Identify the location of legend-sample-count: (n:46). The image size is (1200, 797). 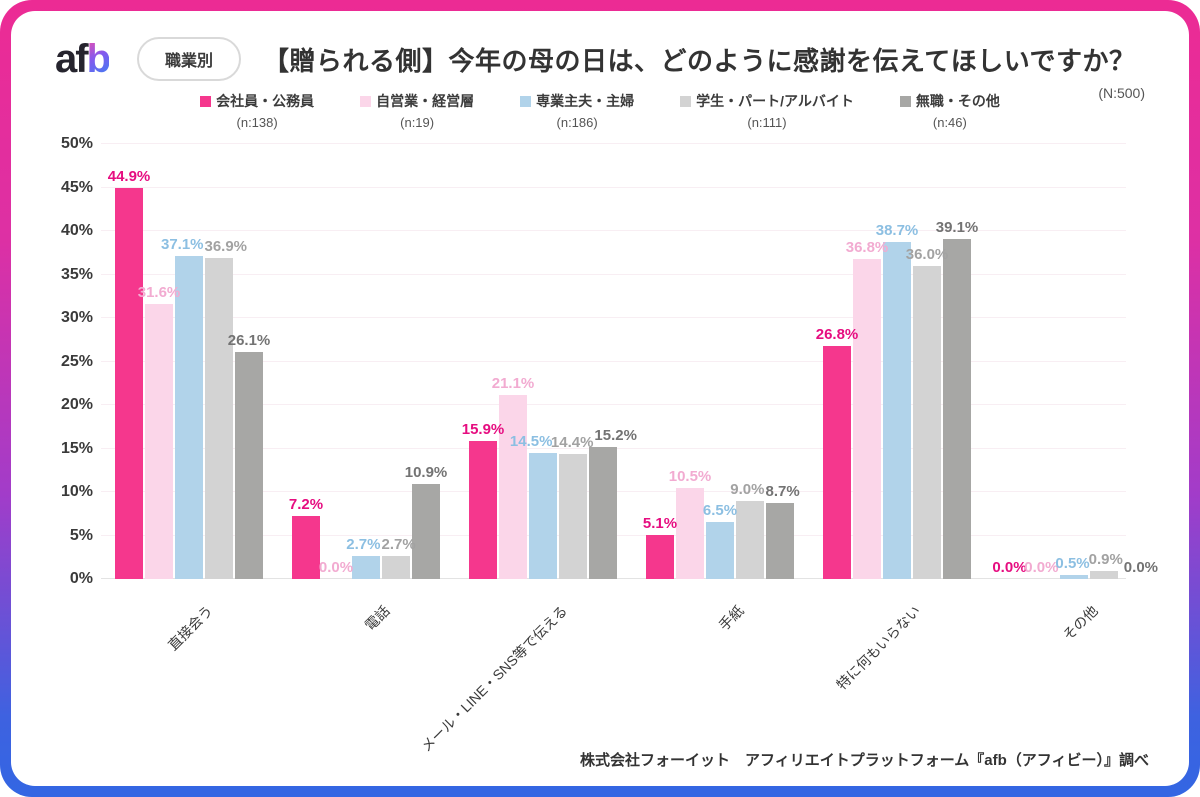
(949, 122).